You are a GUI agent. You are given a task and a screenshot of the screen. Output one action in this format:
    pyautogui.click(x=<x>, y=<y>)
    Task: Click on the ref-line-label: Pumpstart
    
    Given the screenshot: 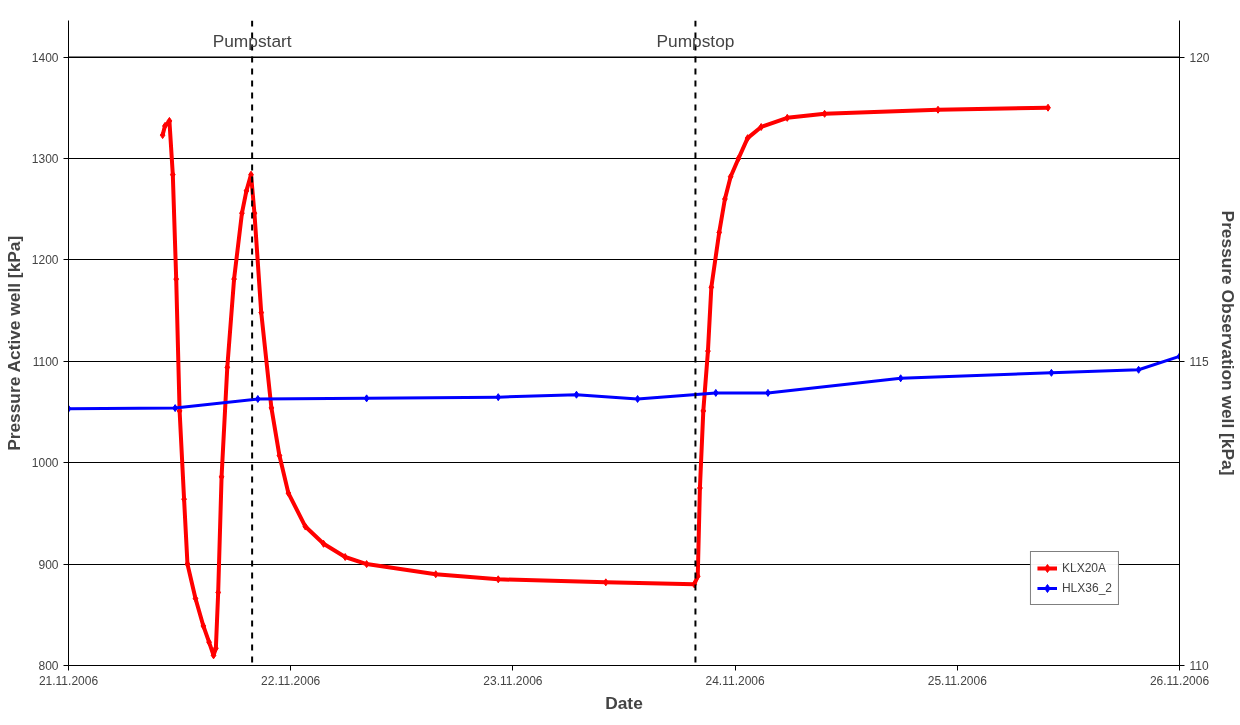 What is the action you would take?
    pyautogui.click(x=252, y=41)
    